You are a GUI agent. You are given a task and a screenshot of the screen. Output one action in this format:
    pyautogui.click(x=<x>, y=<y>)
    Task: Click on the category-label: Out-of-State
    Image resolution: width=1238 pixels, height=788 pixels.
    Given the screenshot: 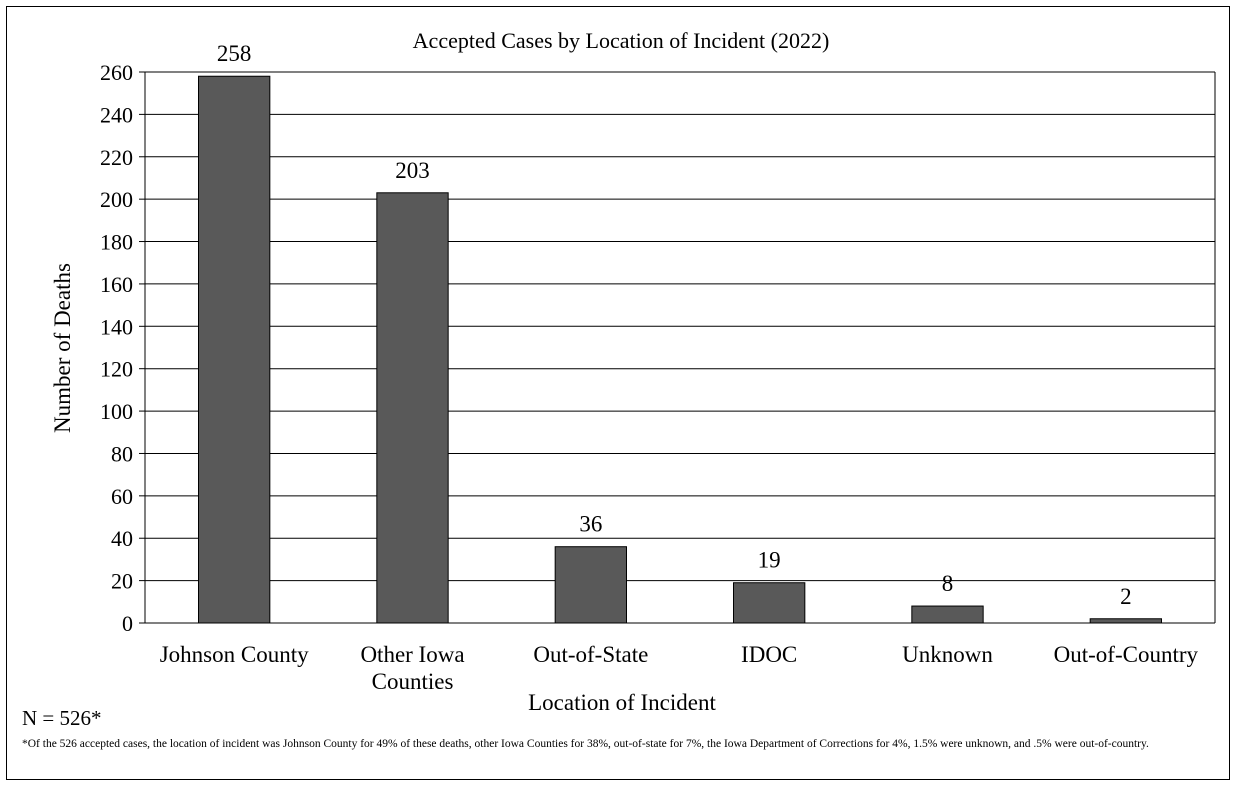 What is the action you would take?
    pyautogui.click(x=590, y=654)
    